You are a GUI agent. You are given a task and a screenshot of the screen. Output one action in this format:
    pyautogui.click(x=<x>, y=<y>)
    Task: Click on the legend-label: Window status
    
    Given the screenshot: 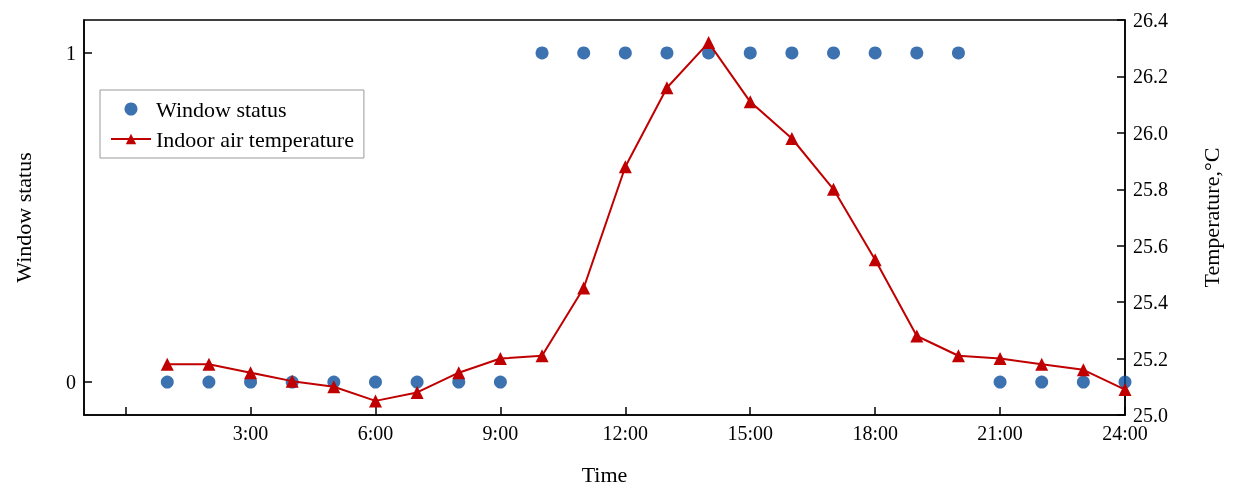 What is the action you would take?
    pyautogui.click(x=221, y=109)
    